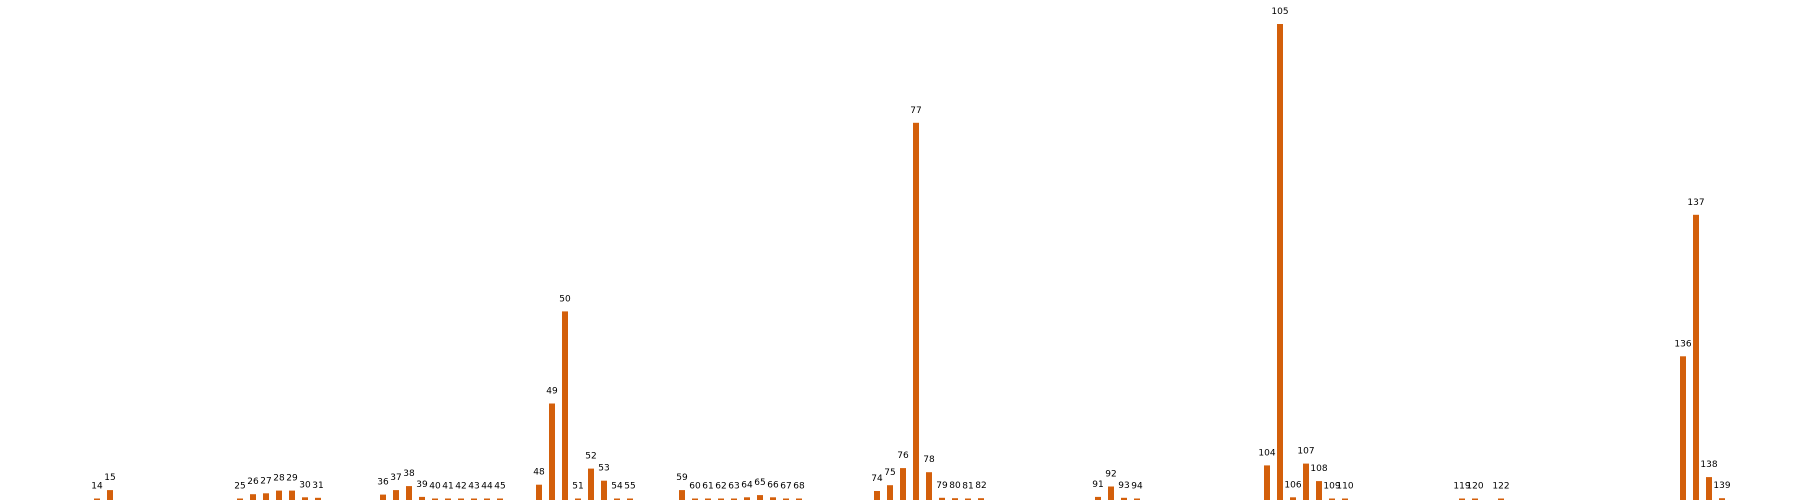 The width and height of the screenshot is (1800, 500). Describe the element at coordinates (473, 487) in the screenshot. I see `data-label-43: 43` at that location.